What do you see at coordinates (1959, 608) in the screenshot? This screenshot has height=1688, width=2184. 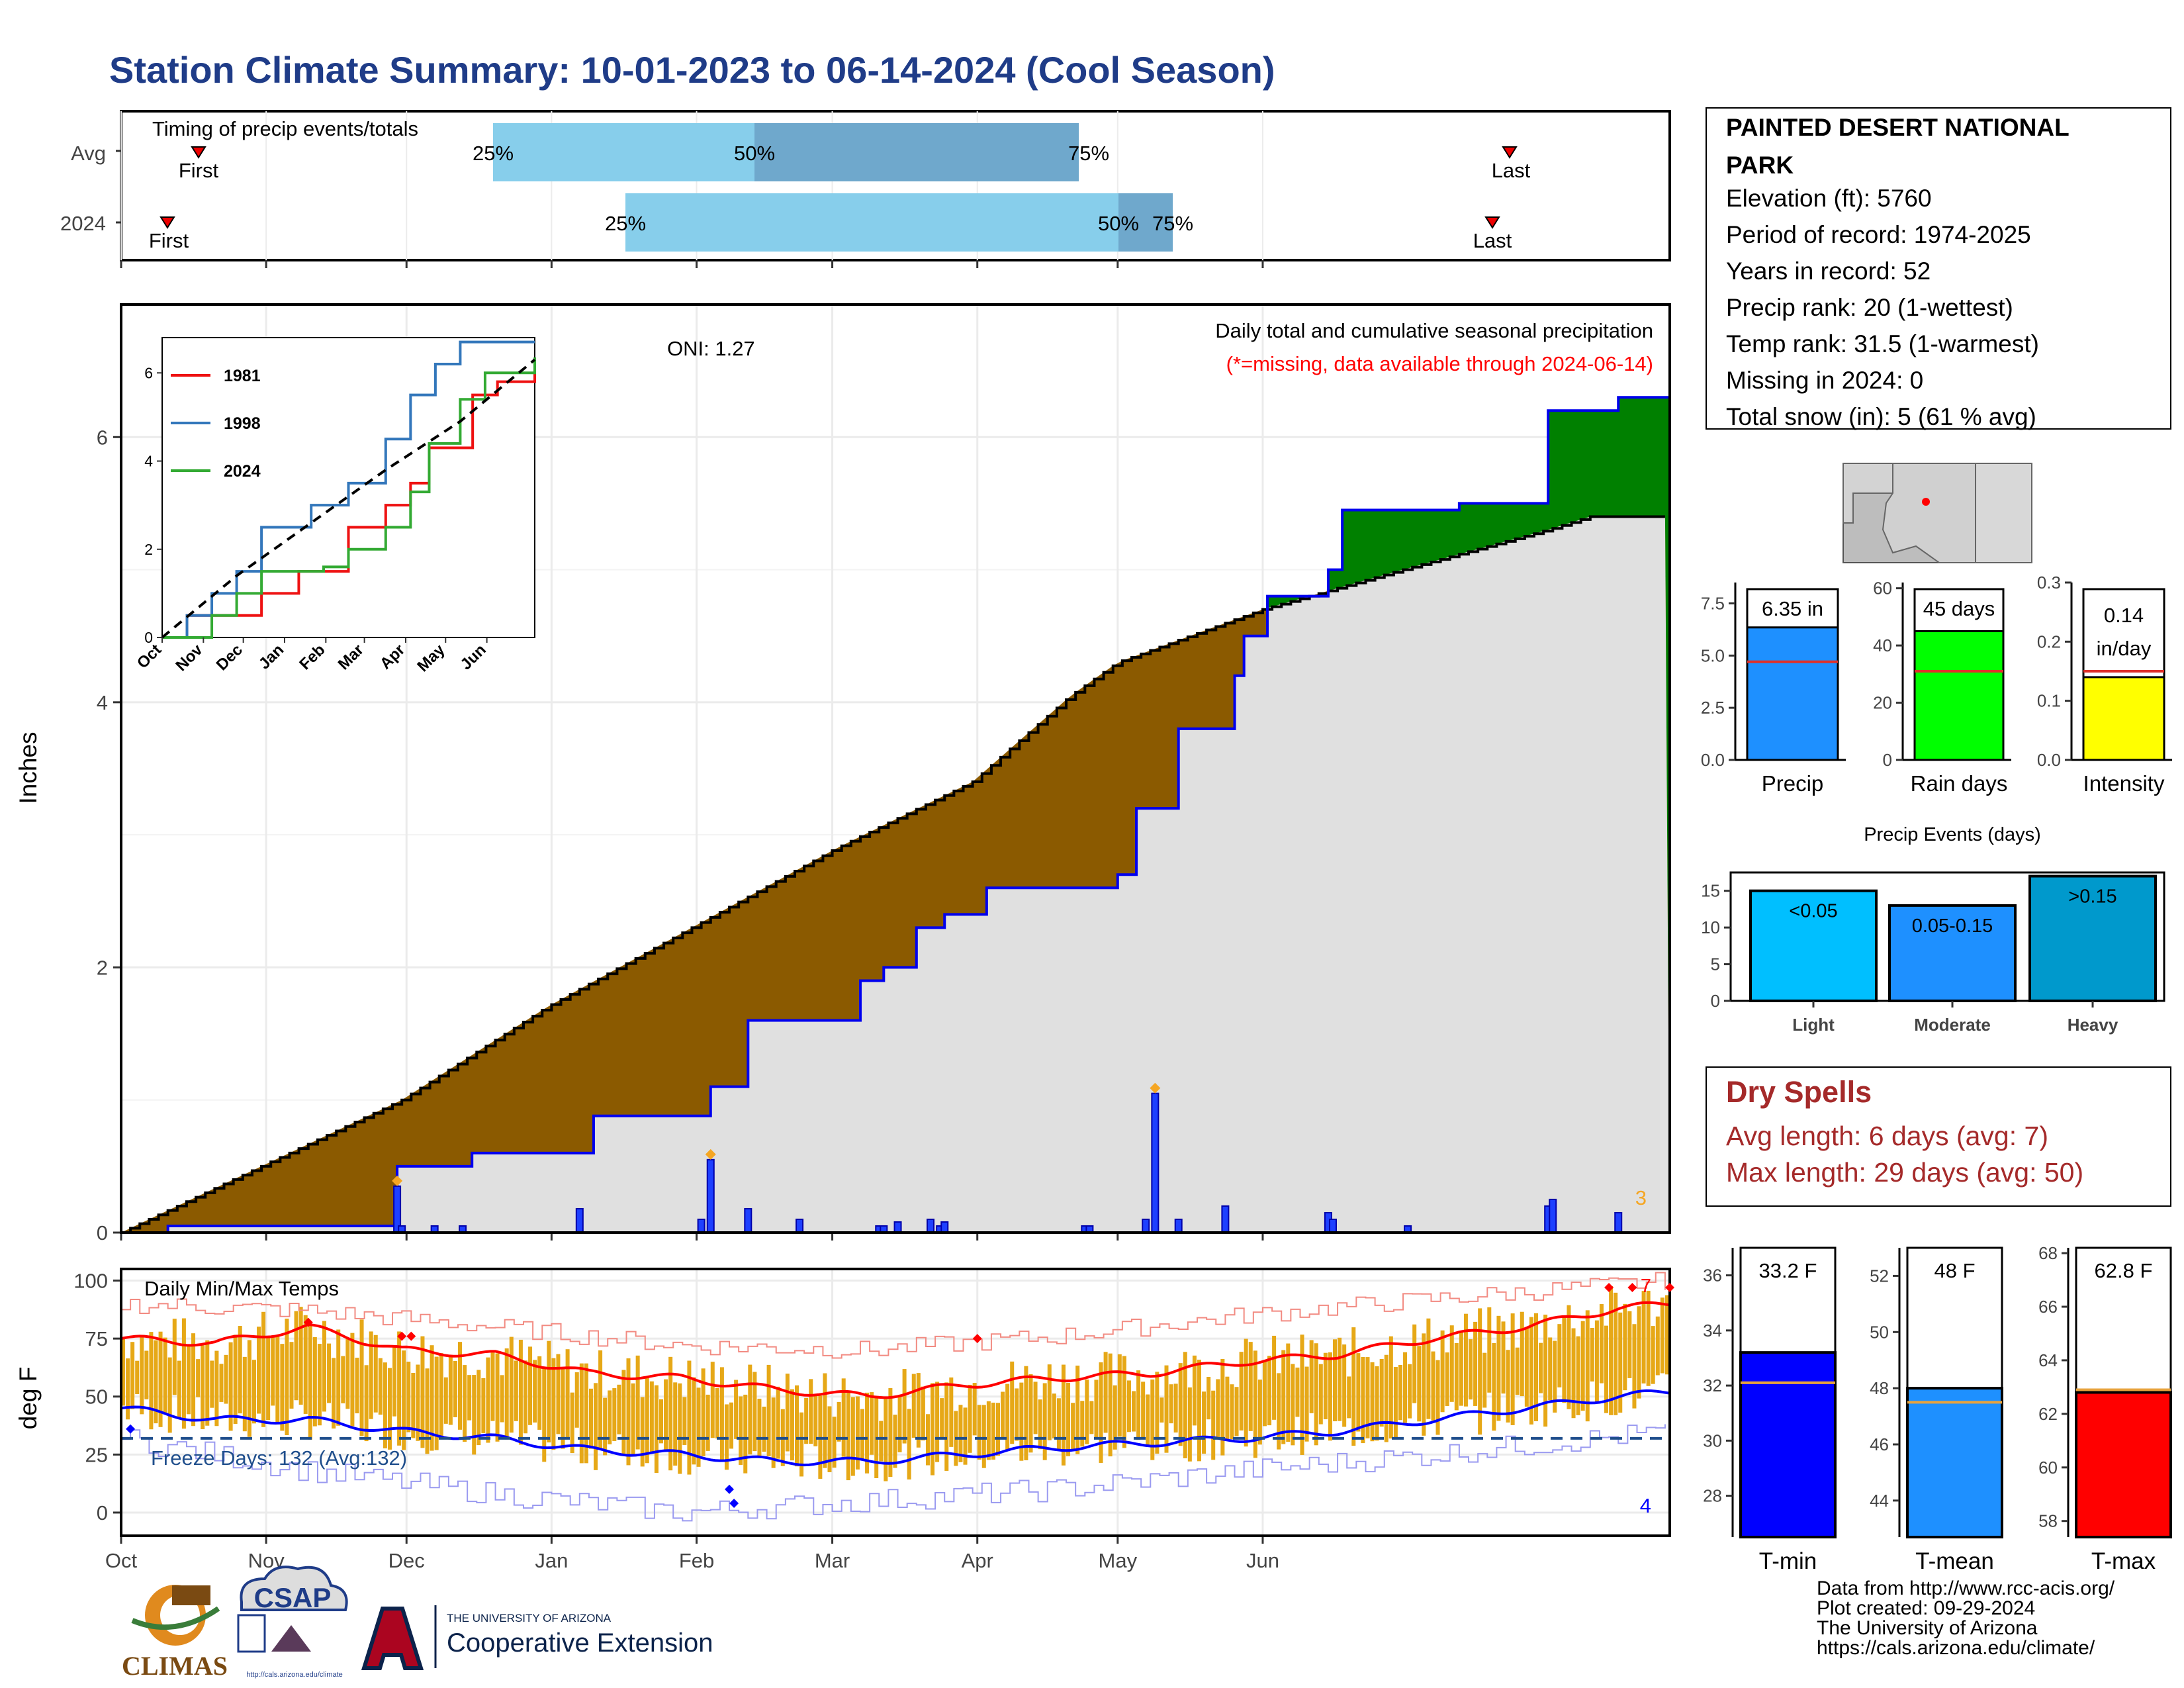 I see `raindays-value-label: 45 days` at bounding box center [1959, 608].